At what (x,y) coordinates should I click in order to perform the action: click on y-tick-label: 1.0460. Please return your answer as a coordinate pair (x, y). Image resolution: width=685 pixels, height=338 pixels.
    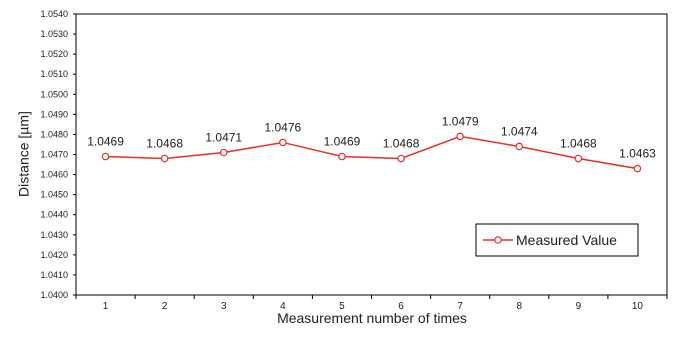
    Looking at the image, I should click on (54, 175).